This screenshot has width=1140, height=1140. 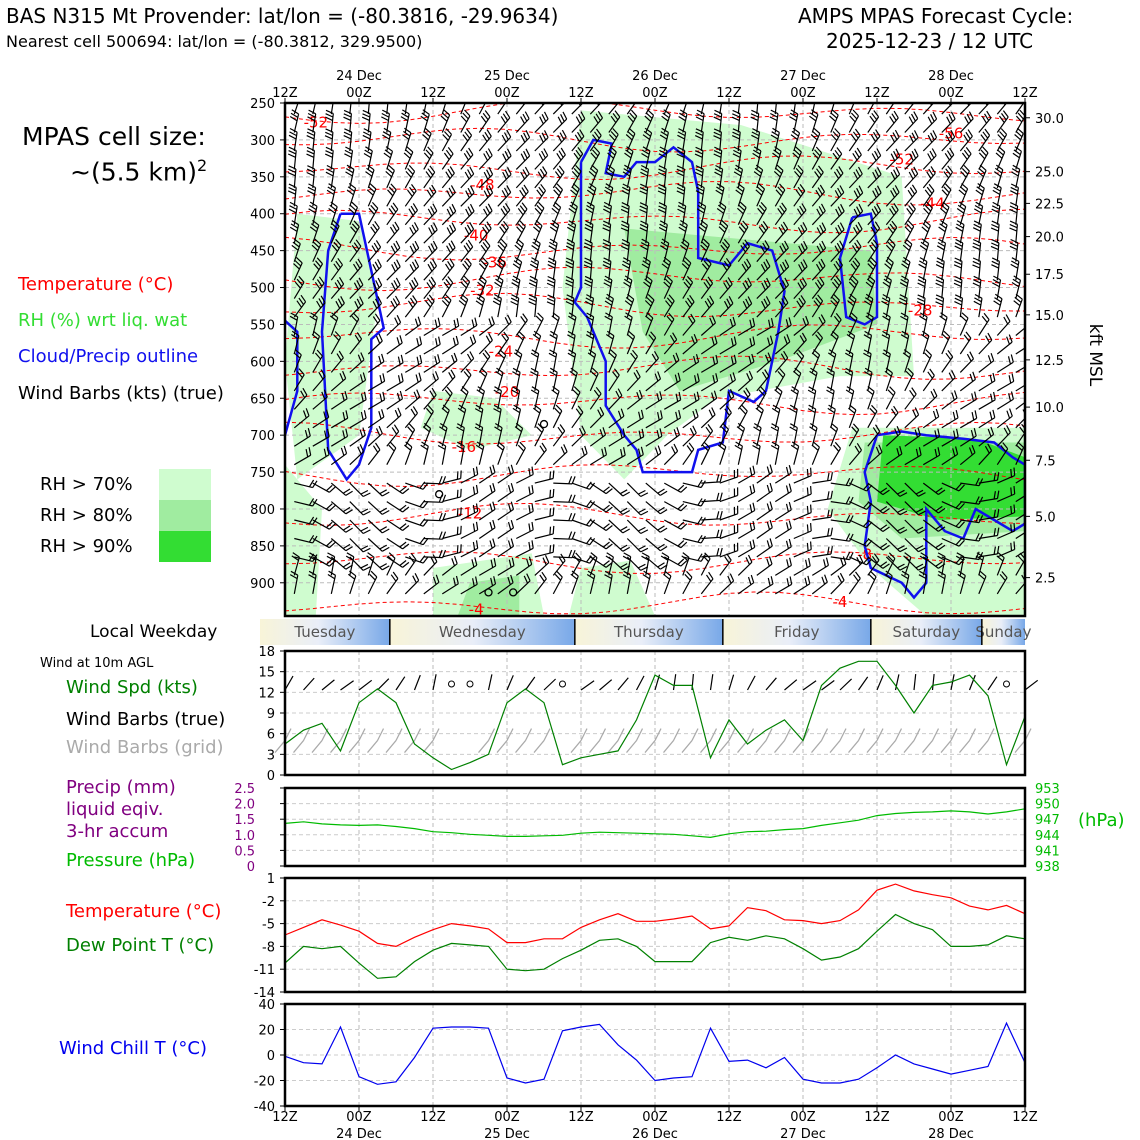 What do you see at coordinates (1047, 836) in the screenshot?
I see `pressure-tick-label-right: 944` at bounding box center [1047, 836].